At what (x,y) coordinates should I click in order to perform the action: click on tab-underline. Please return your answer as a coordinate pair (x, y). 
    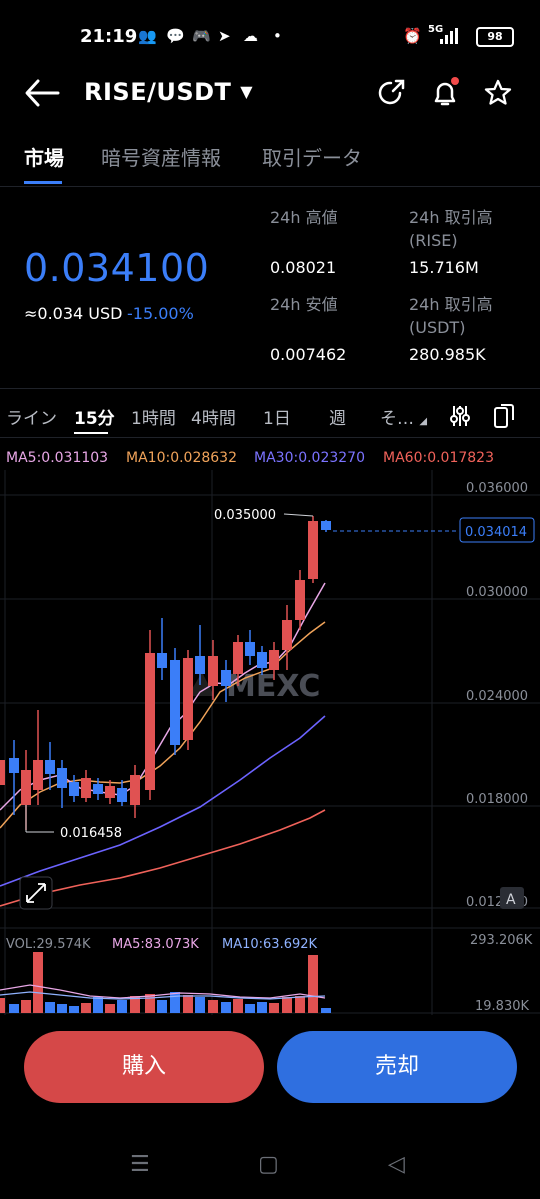
    Looking at the image, I should click on (43, 182).